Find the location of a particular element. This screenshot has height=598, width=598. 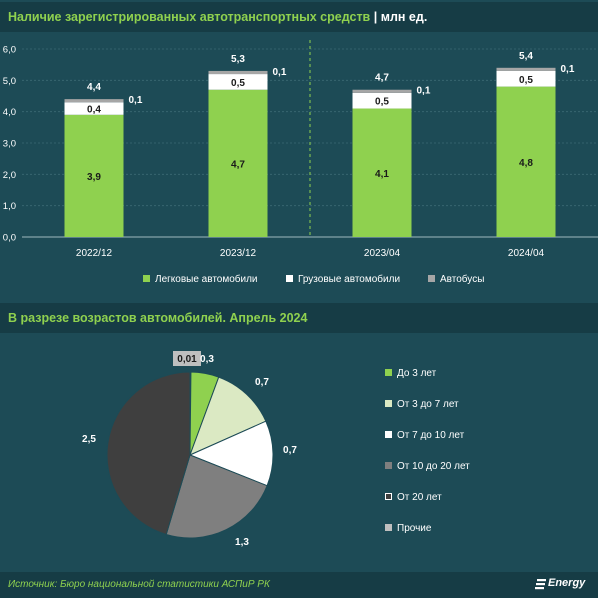

pie-label-2: 0,7 is located at coordinates (290, 450).